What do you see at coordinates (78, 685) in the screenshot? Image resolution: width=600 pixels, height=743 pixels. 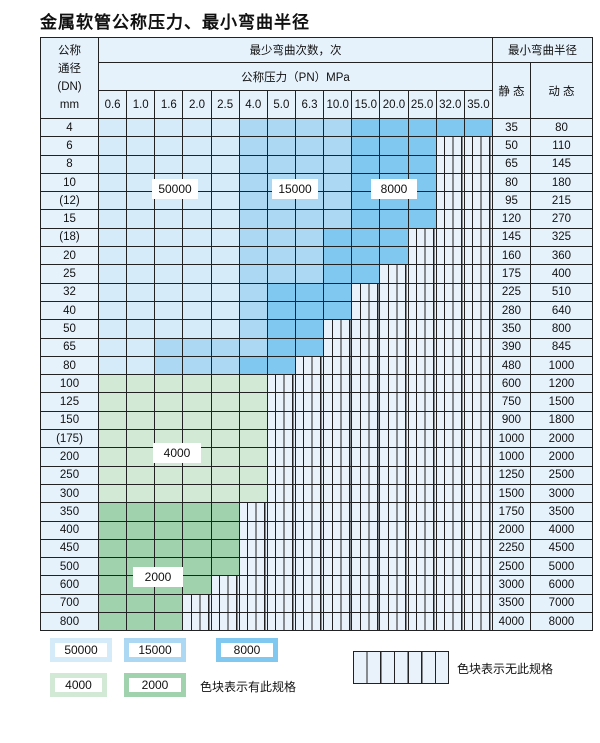 I see `legend-4000: 4000` at bounding box center [78, 685].